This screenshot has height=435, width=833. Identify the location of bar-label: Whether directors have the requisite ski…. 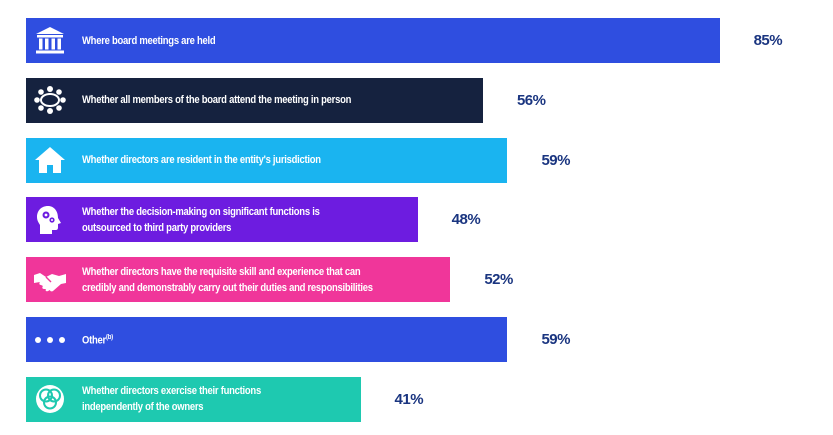
(227, 279).